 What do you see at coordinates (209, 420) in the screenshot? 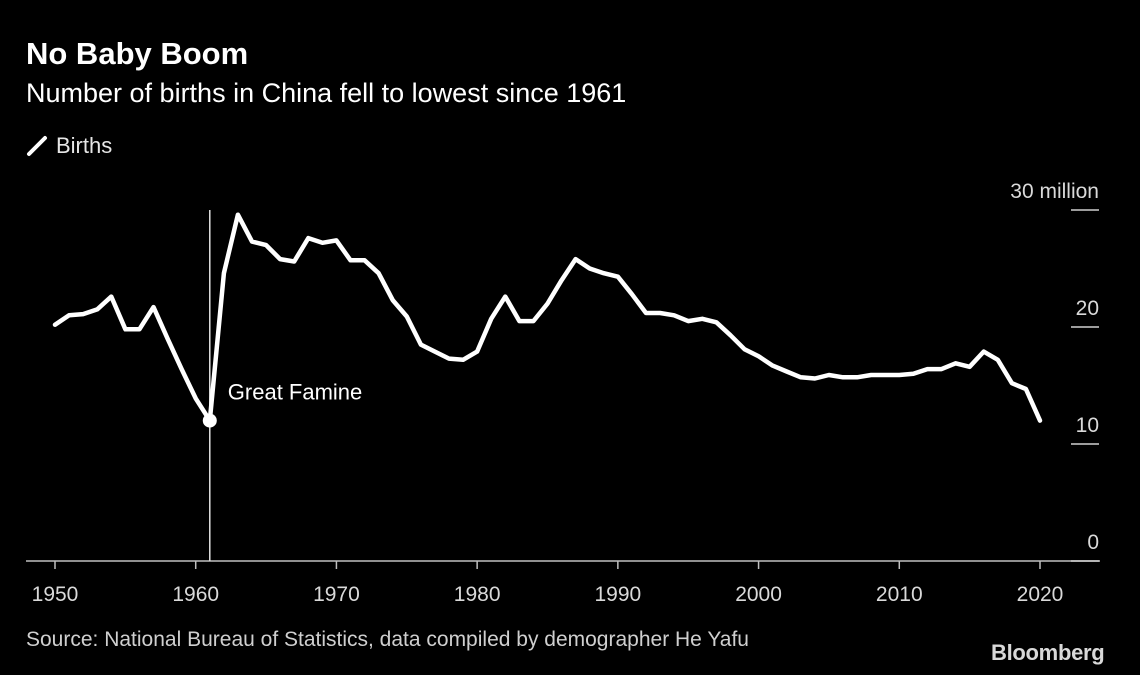
I see `annotation-dot` at bounding box center [209, 420].